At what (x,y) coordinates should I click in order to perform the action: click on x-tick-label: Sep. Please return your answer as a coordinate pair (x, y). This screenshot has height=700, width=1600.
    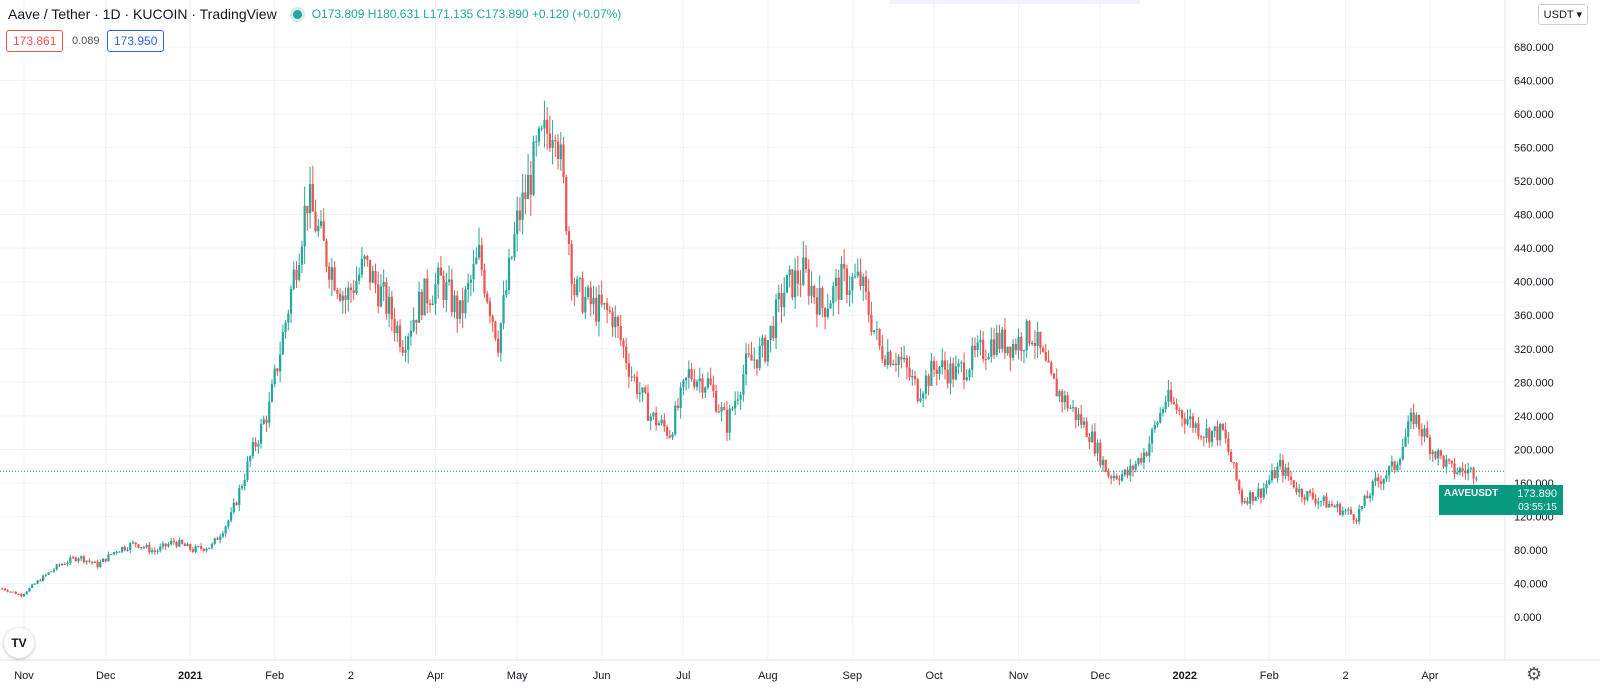
    Looking at the image, I should click on (853, 676).